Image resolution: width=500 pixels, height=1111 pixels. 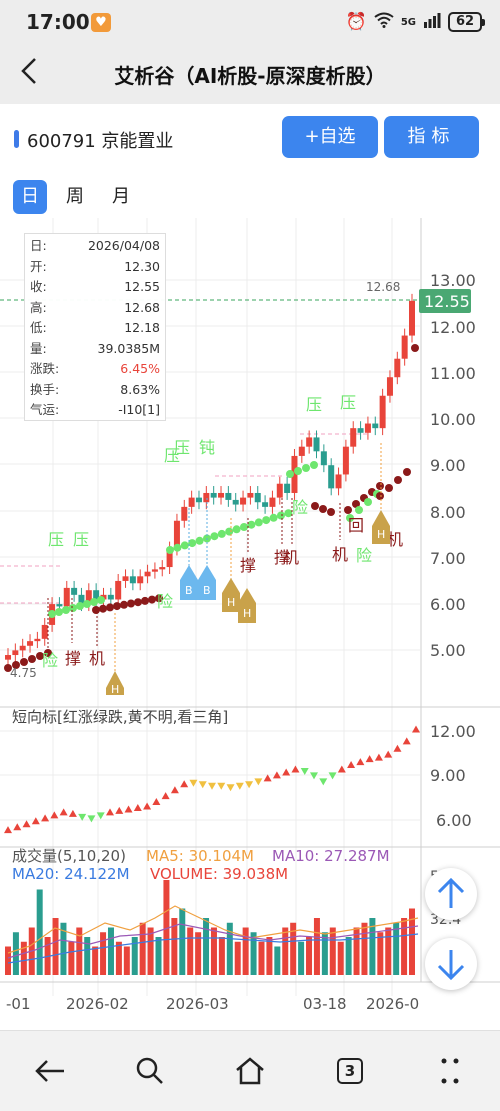 I want to click on volume-title: 成交量(5,10,20), so click(x=69, y=856).